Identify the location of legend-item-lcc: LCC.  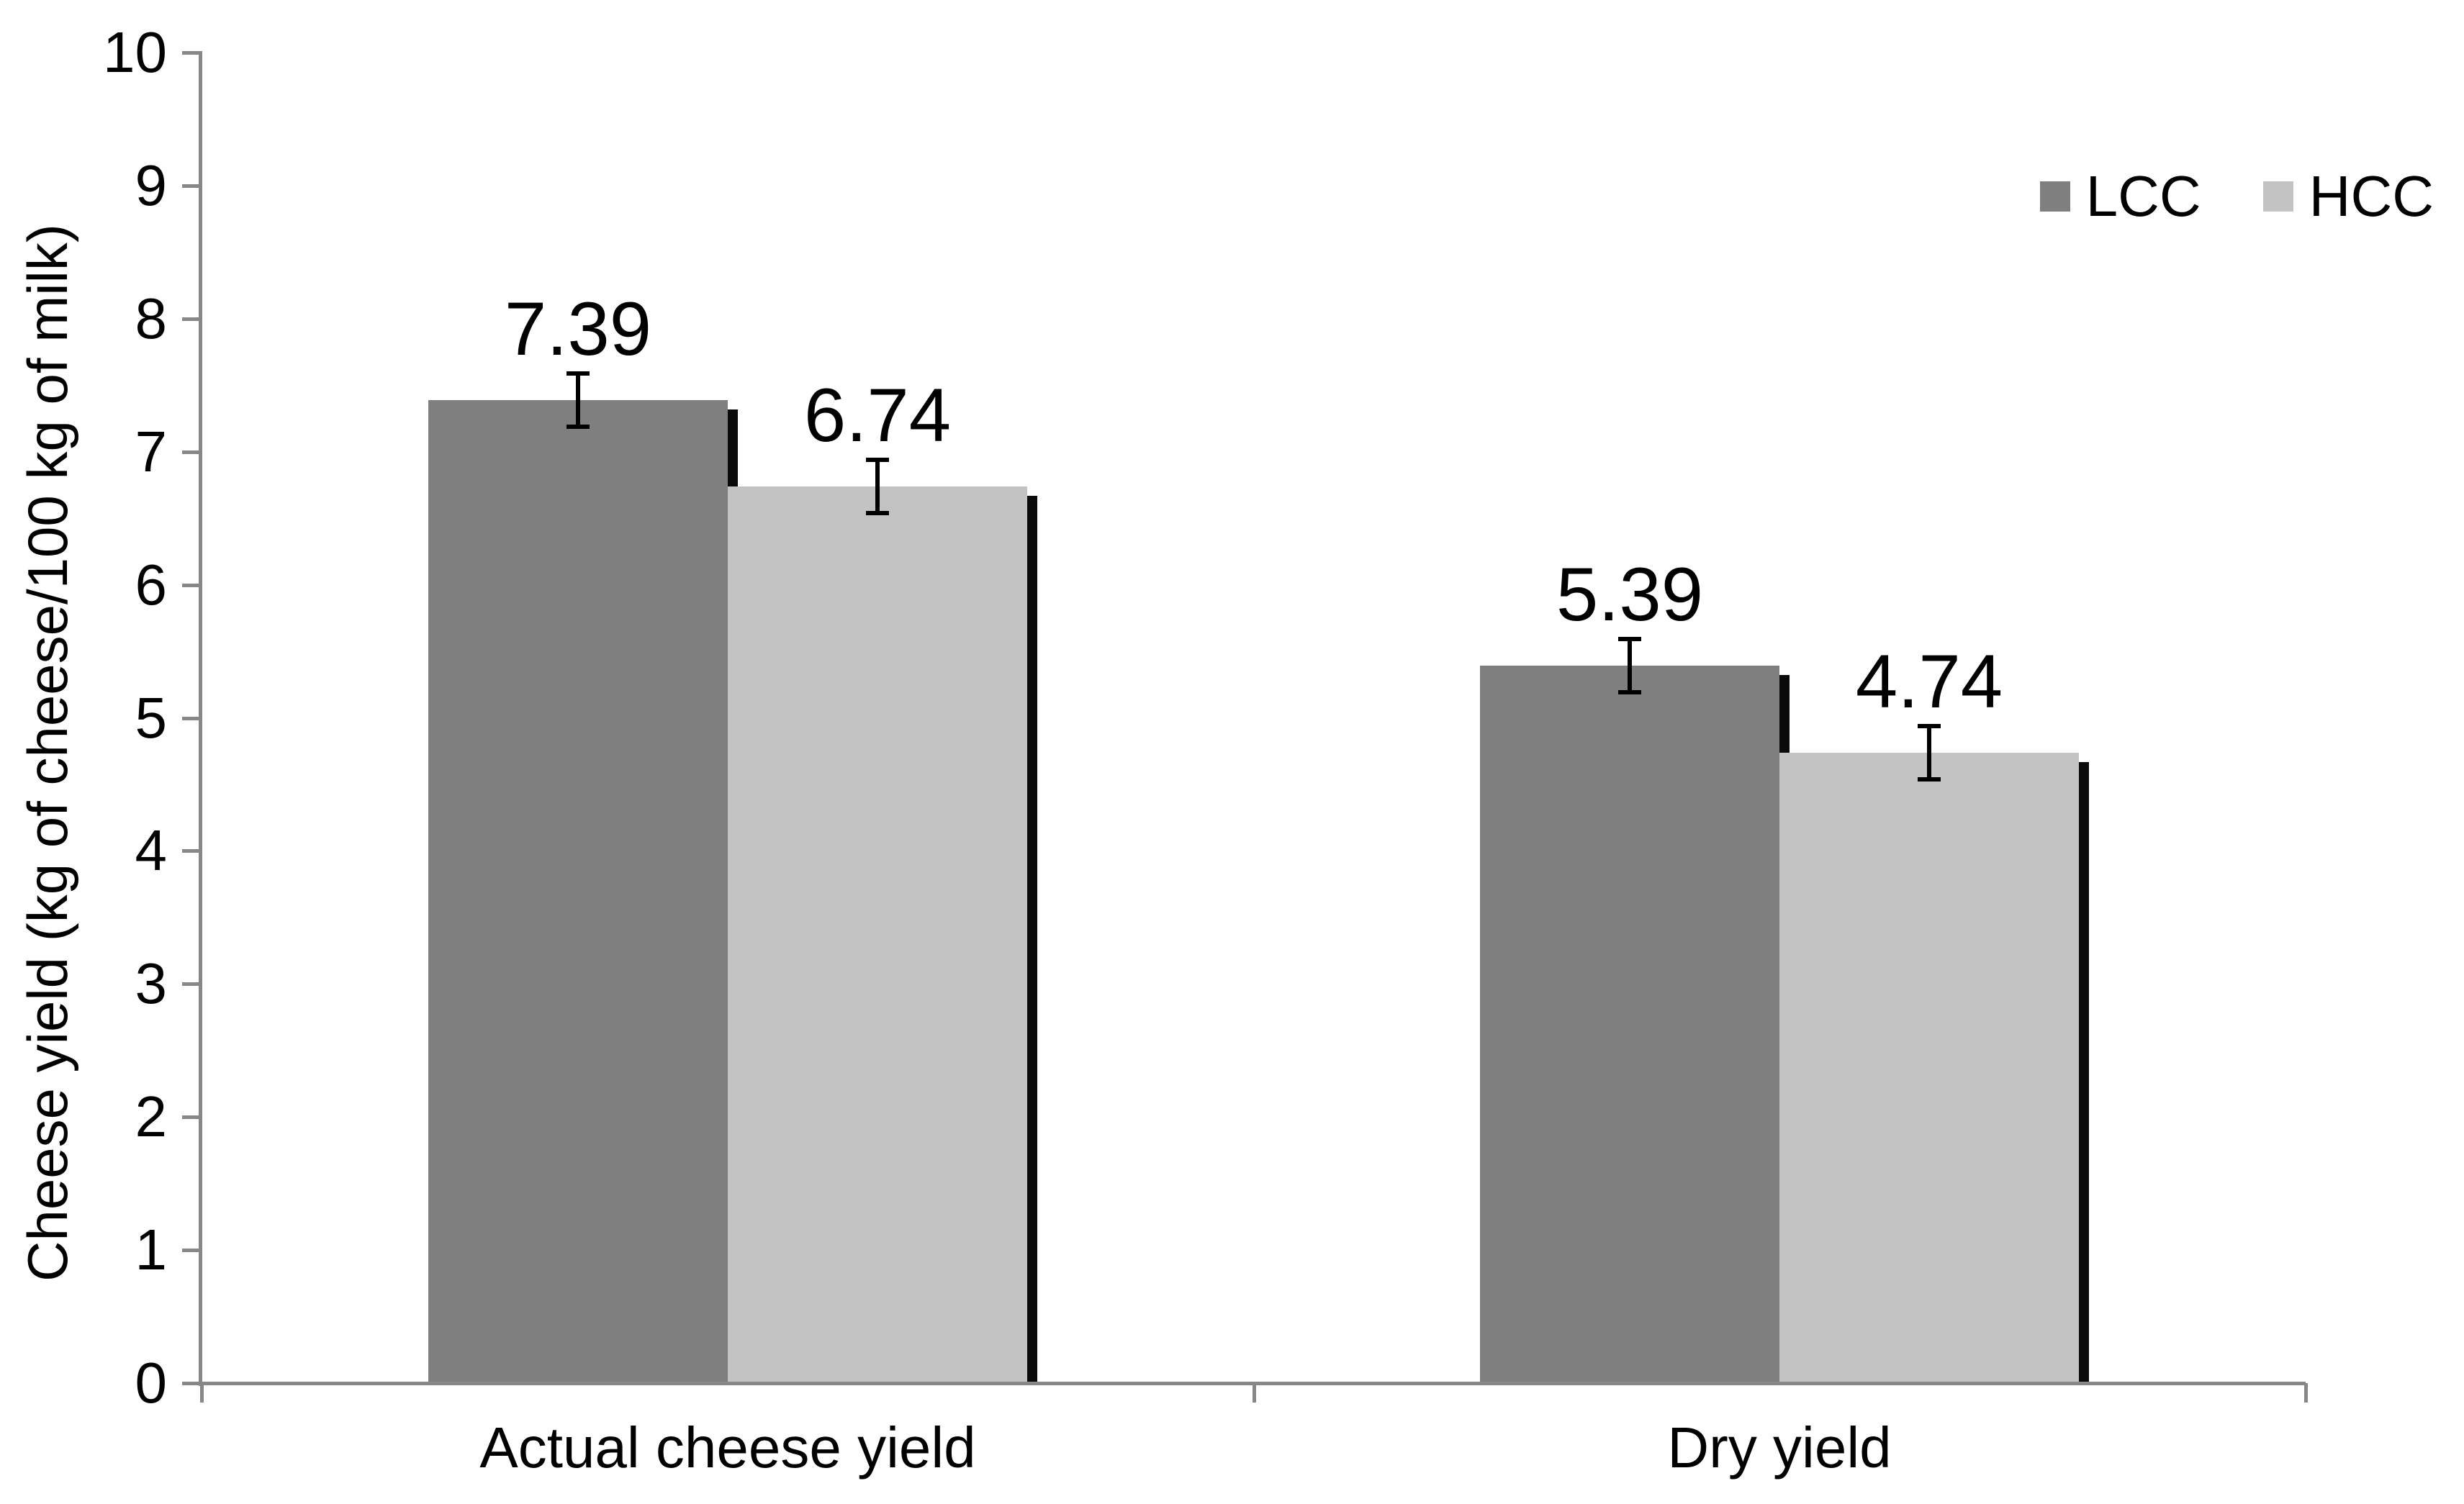
(2120, 197).